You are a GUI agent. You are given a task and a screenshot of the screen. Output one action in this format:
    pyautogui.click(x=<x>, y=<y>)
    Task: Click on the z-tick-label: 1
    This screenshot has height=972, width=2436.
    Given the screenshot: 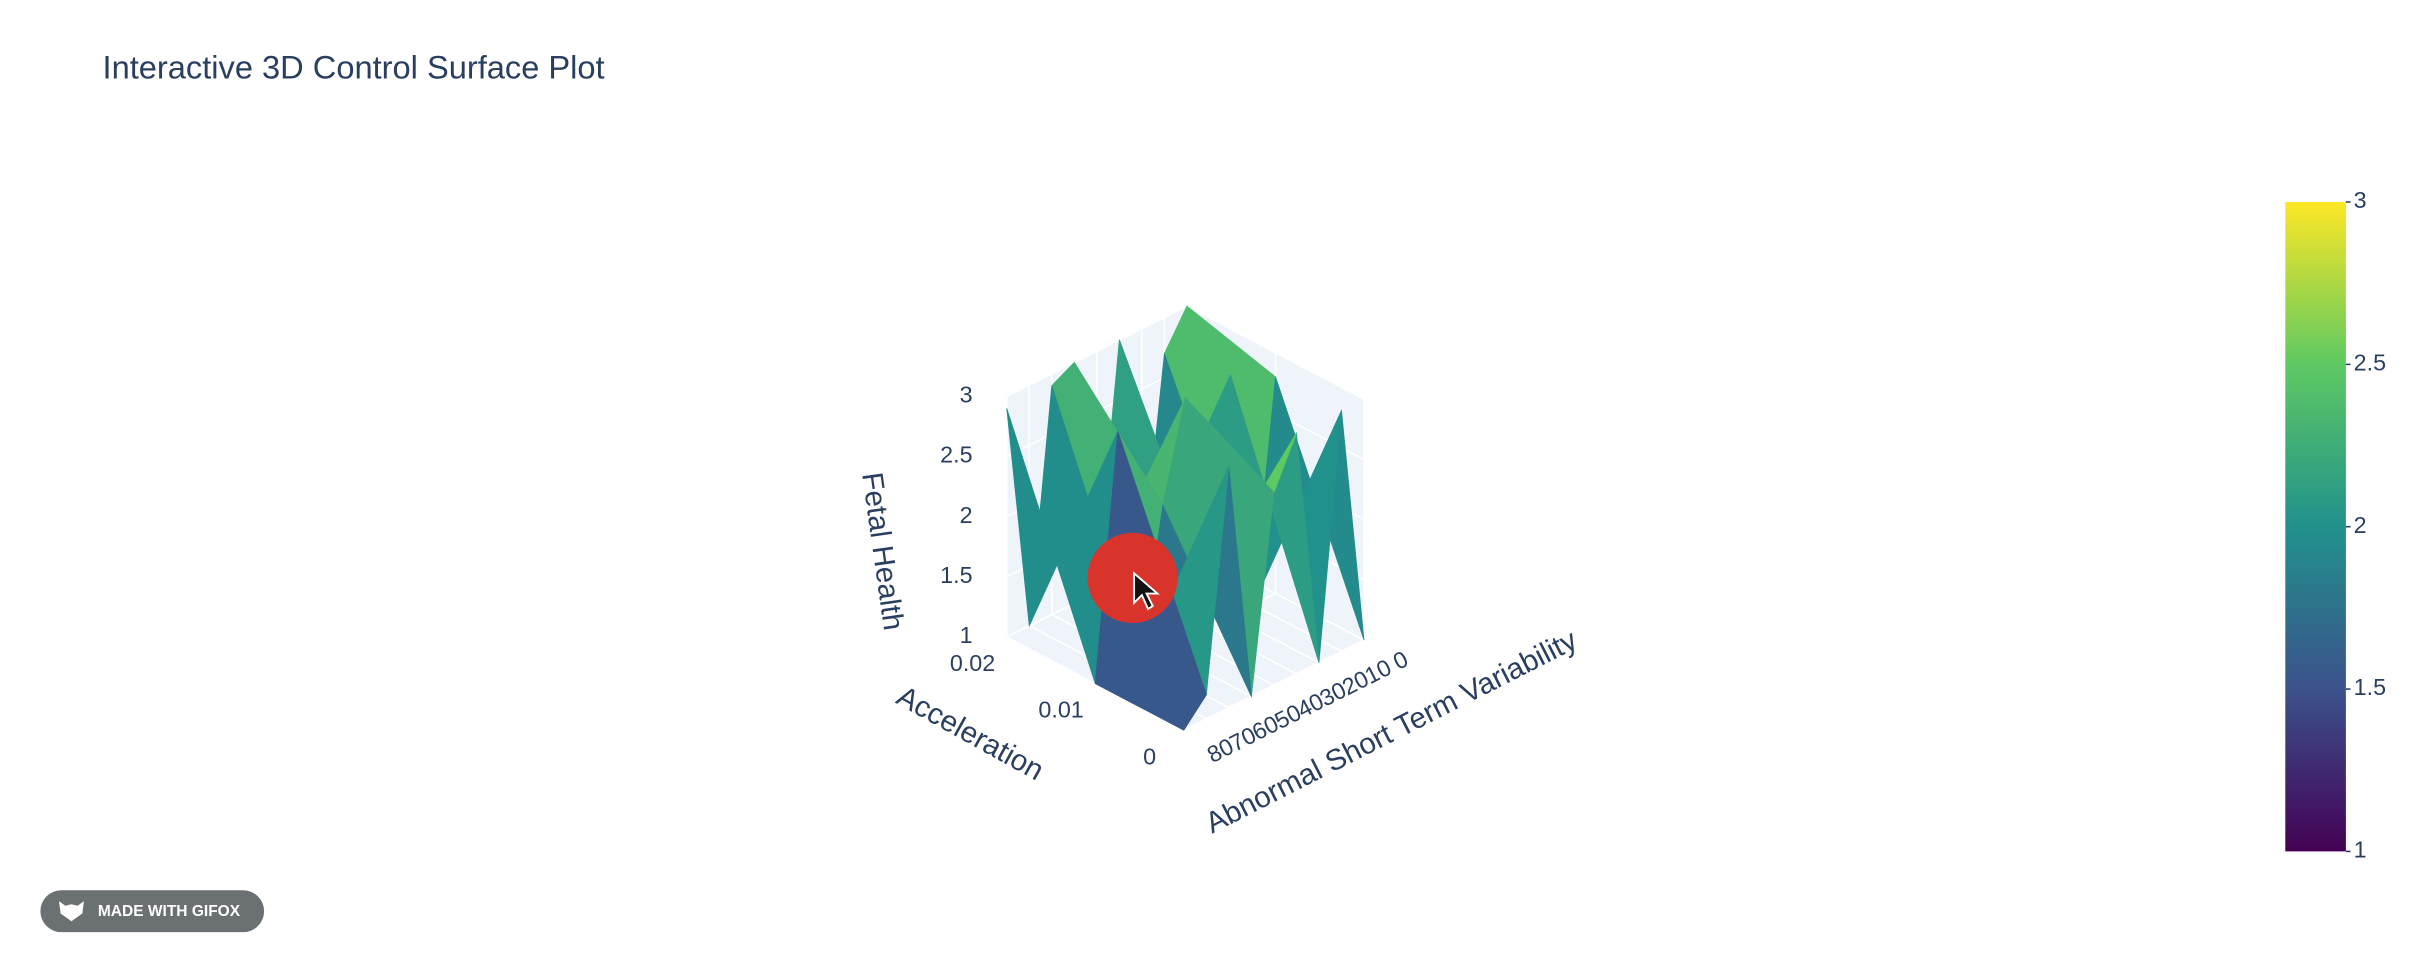 What is the action you would take?
    pyautogui.click(x=966, y=635)
    